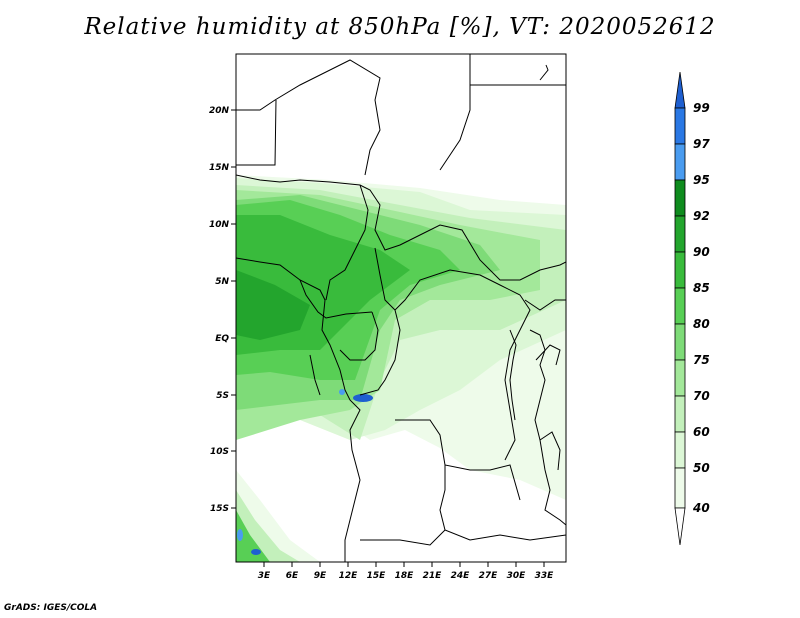 This screenshot has width=800, height=618. I want to click on lat-label: 5N, so click(222, 282).